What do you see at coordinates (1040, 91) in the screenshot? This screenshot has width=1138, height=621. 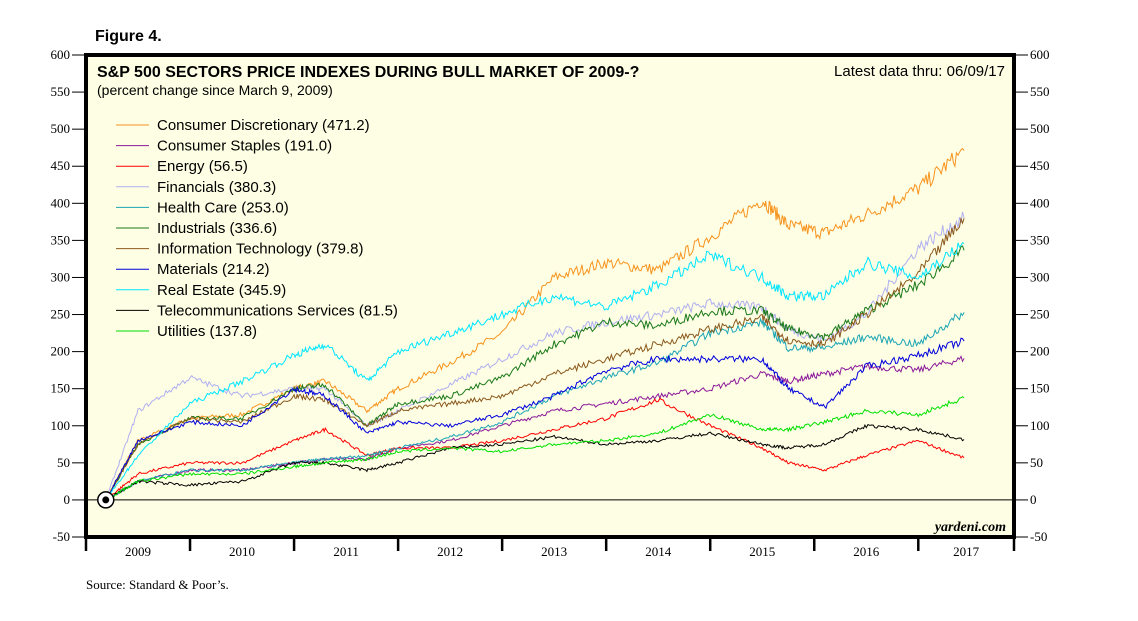 I see `y-tick-label-right: 550` at bounding box center [1040, 91].